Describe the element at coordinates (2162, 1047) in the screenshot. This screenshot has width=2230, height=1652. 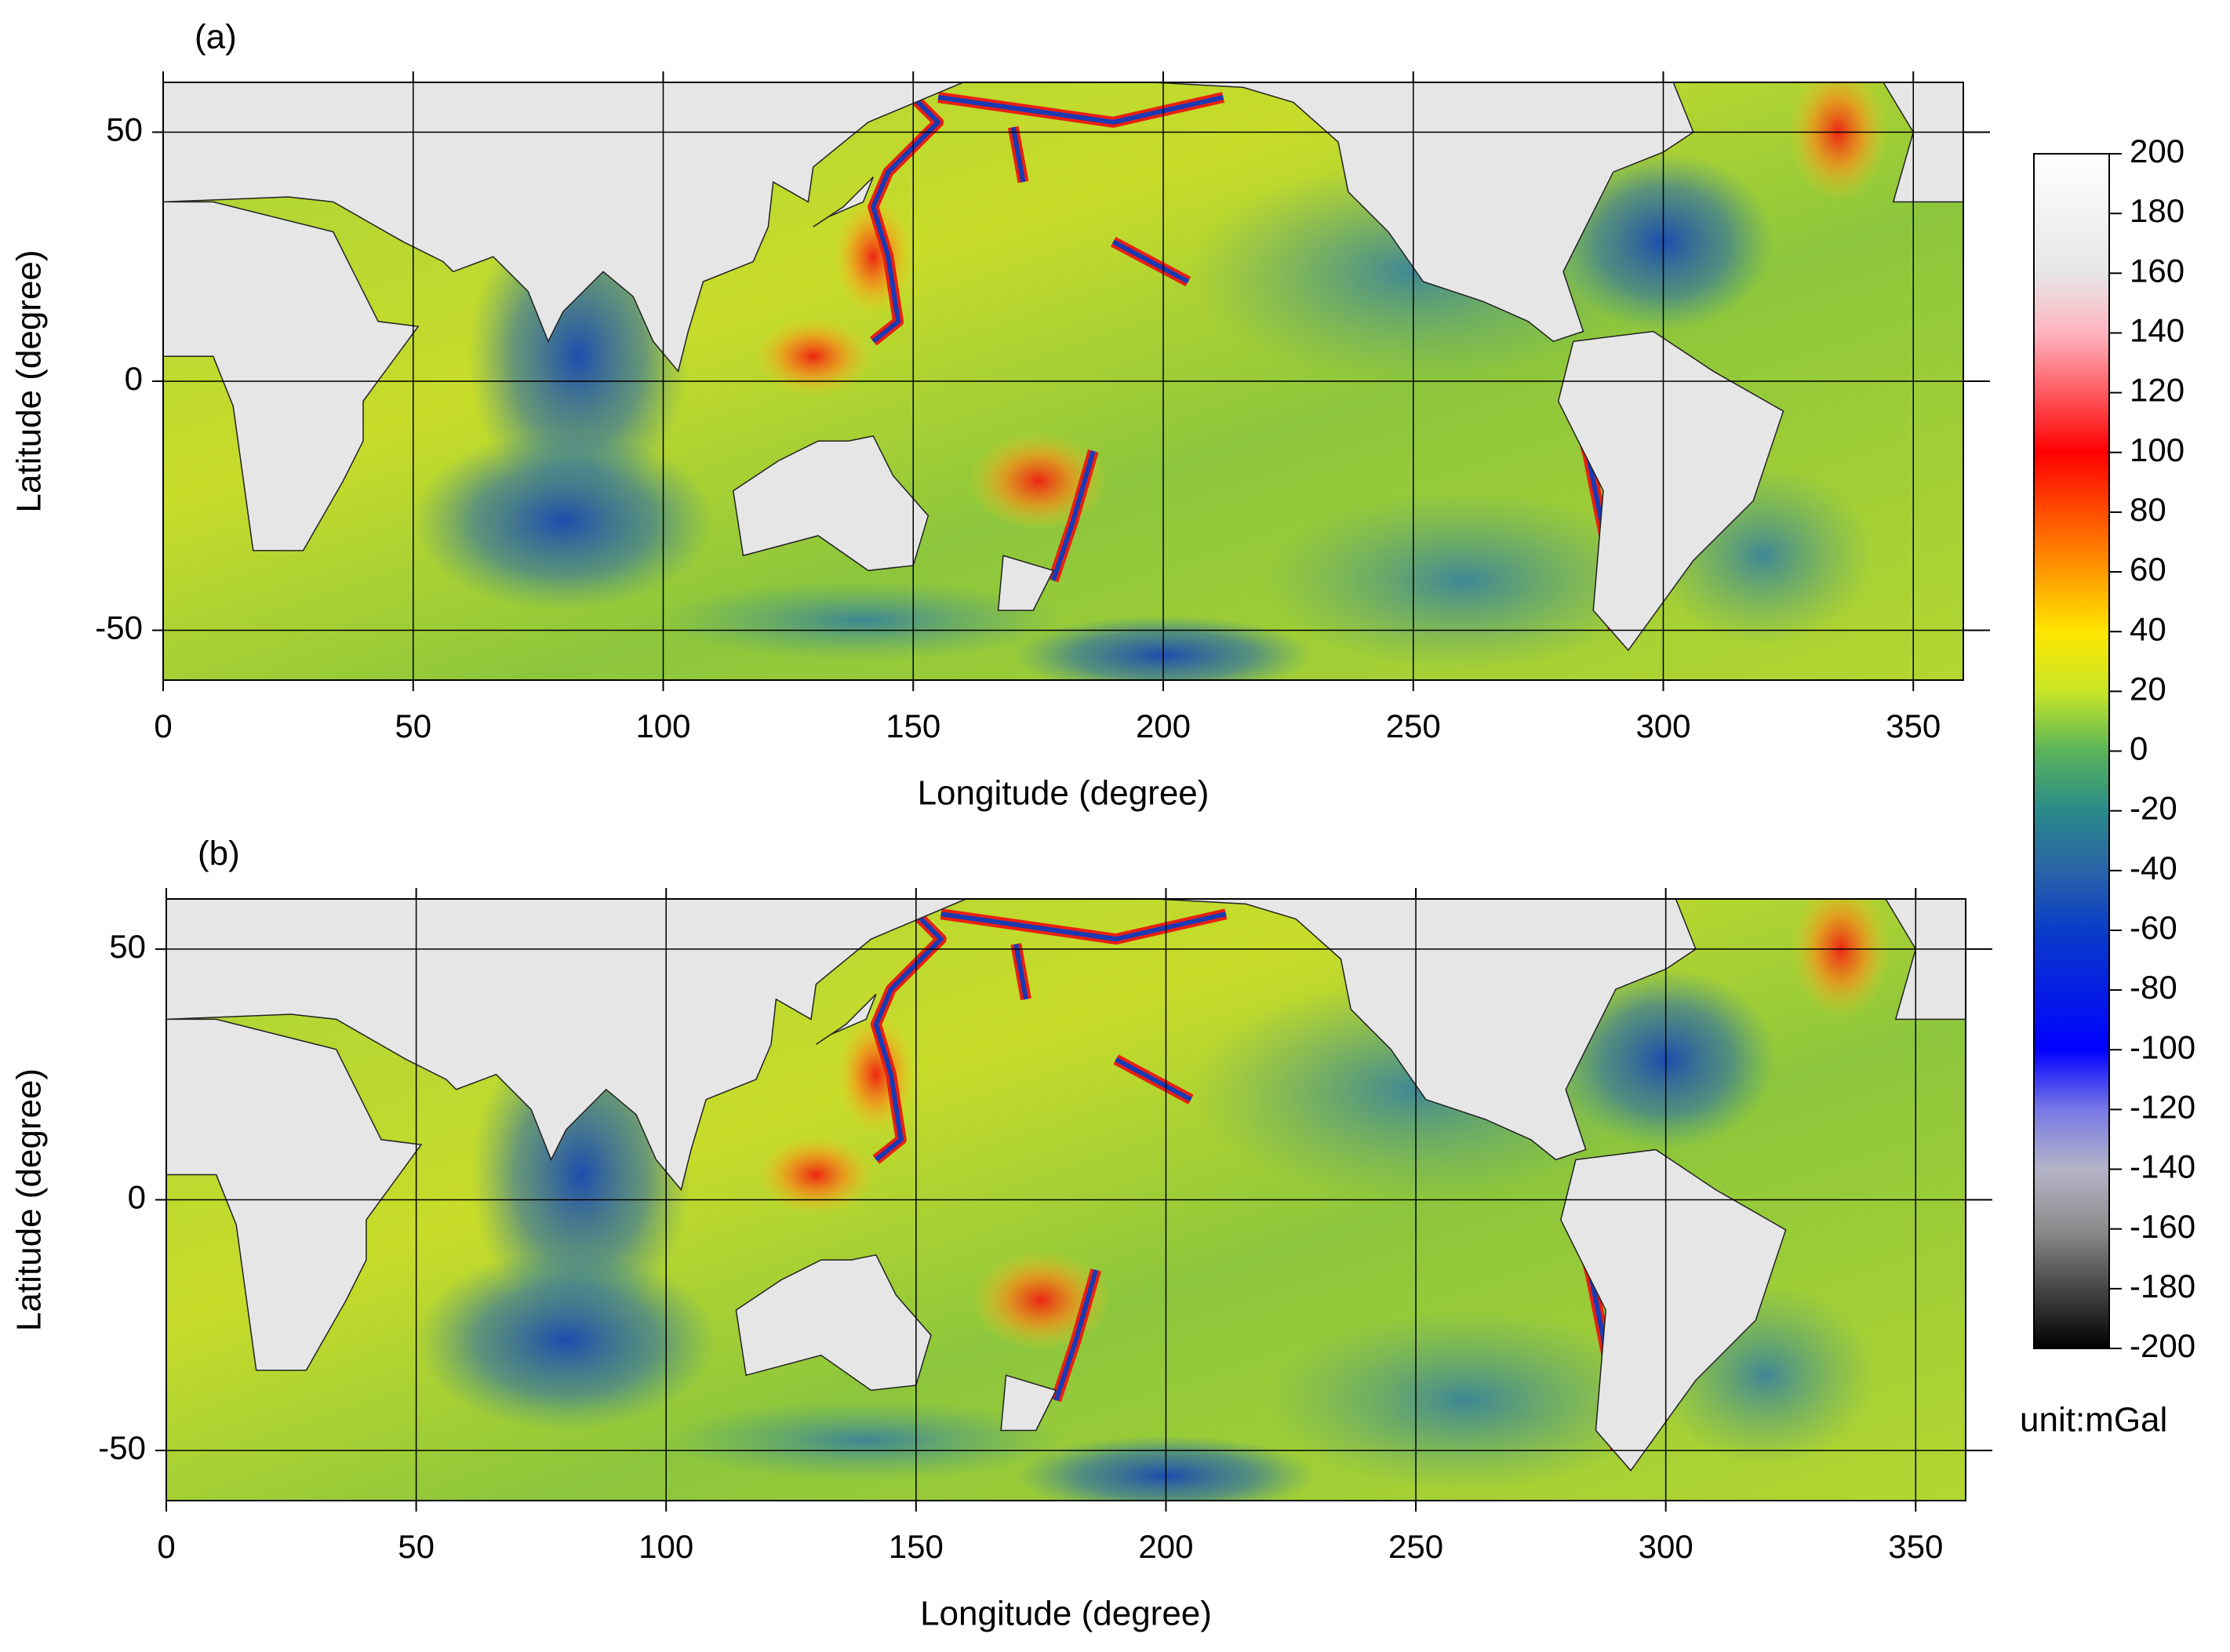
I see `colorbar-tick-label: -100` at that location.